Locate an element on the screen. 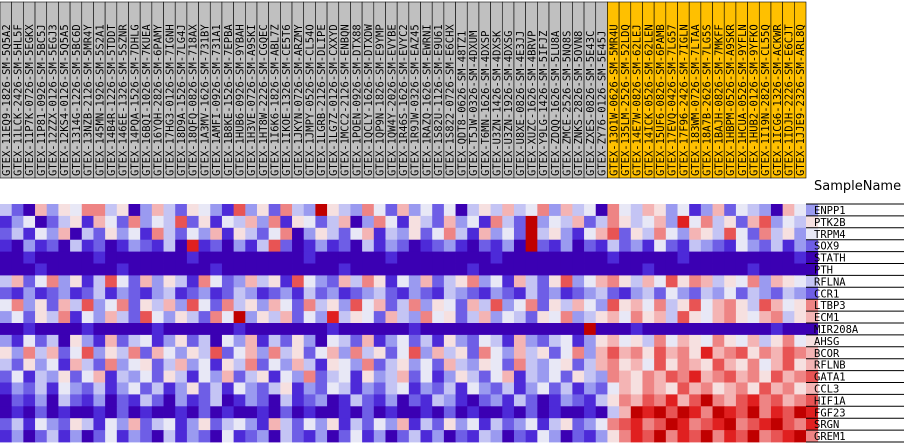 Image resolution: width=904 pixels, height=444 pixels. column-label: GTEX-11P81-0926-SM-5BC5J is located at coordinates (42, 100).